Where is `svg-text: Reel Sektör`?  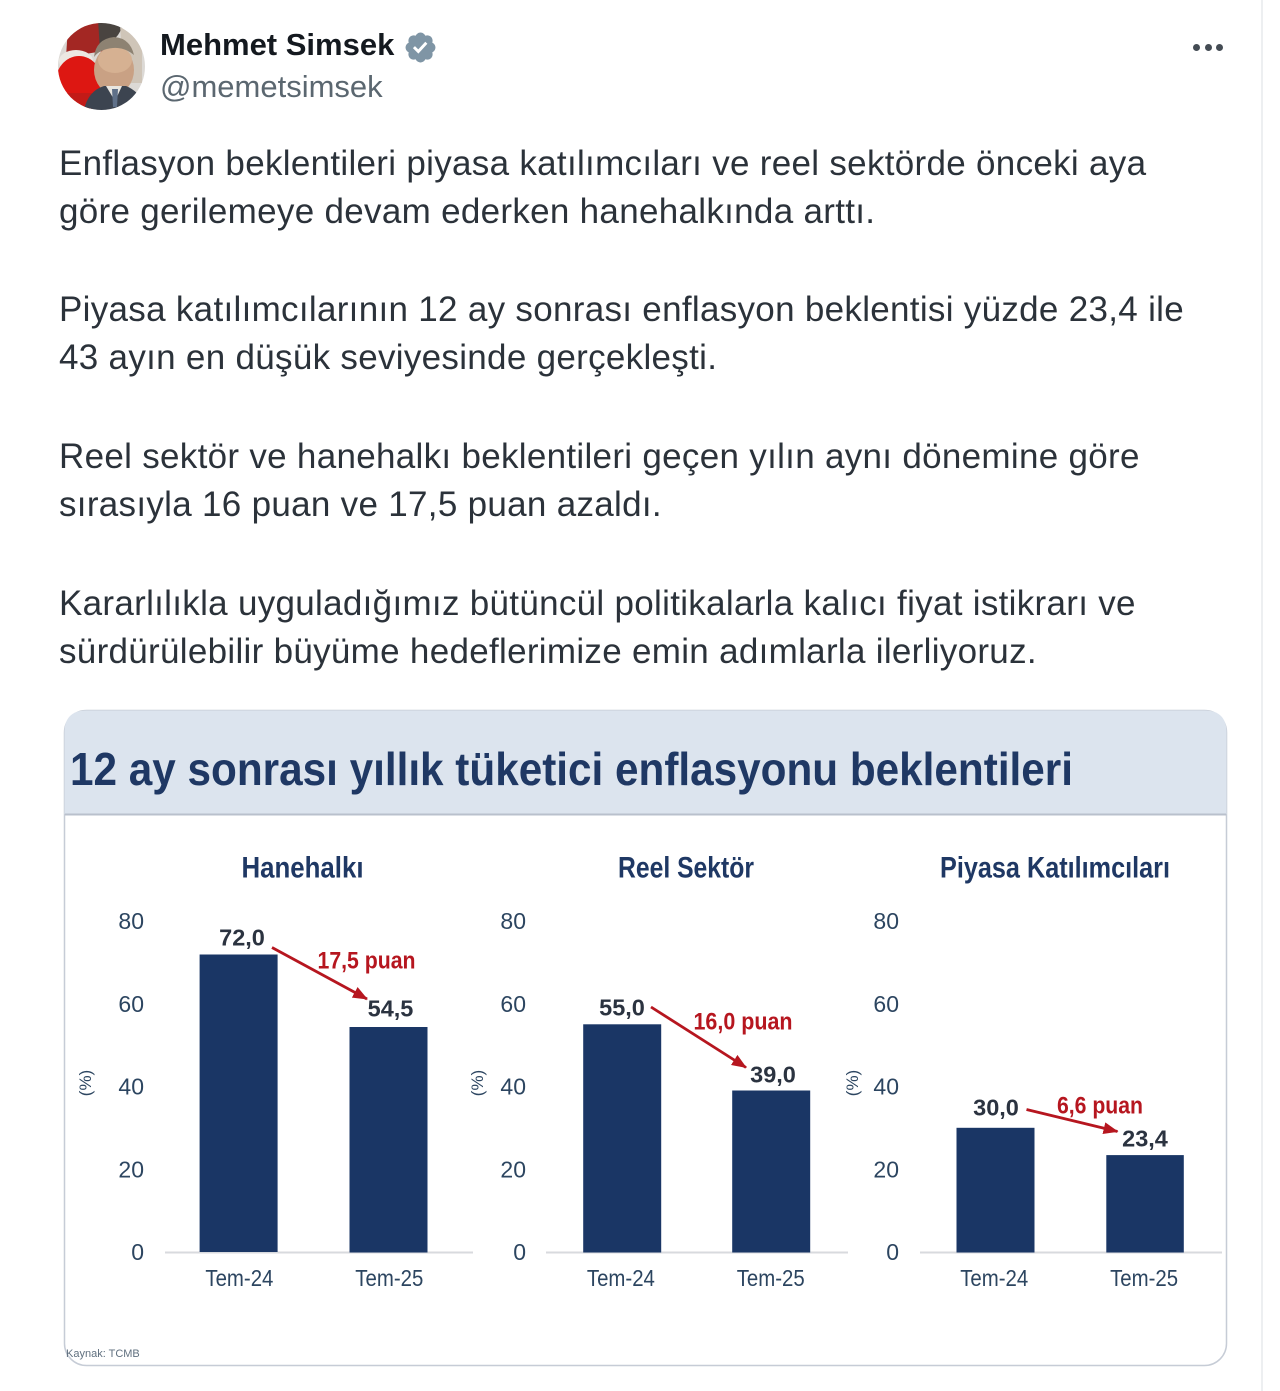
svg-text: Reel Sektör is located at coordinates (686, 868).